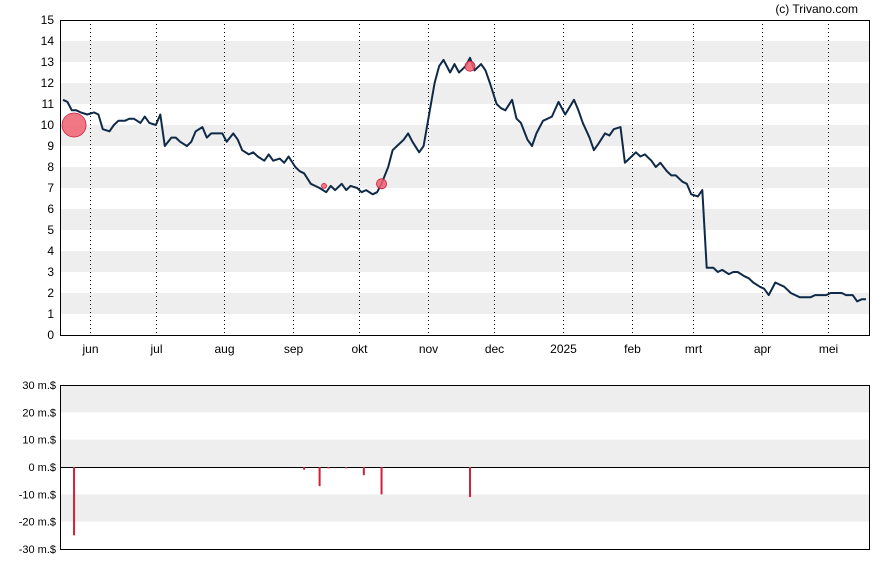 The height and width of the screenshot is (570, 888). What do you see at coordinates (48, 20) in the screenshot?
I see `y-tick-label: 15` at bounding box center [48, 20].